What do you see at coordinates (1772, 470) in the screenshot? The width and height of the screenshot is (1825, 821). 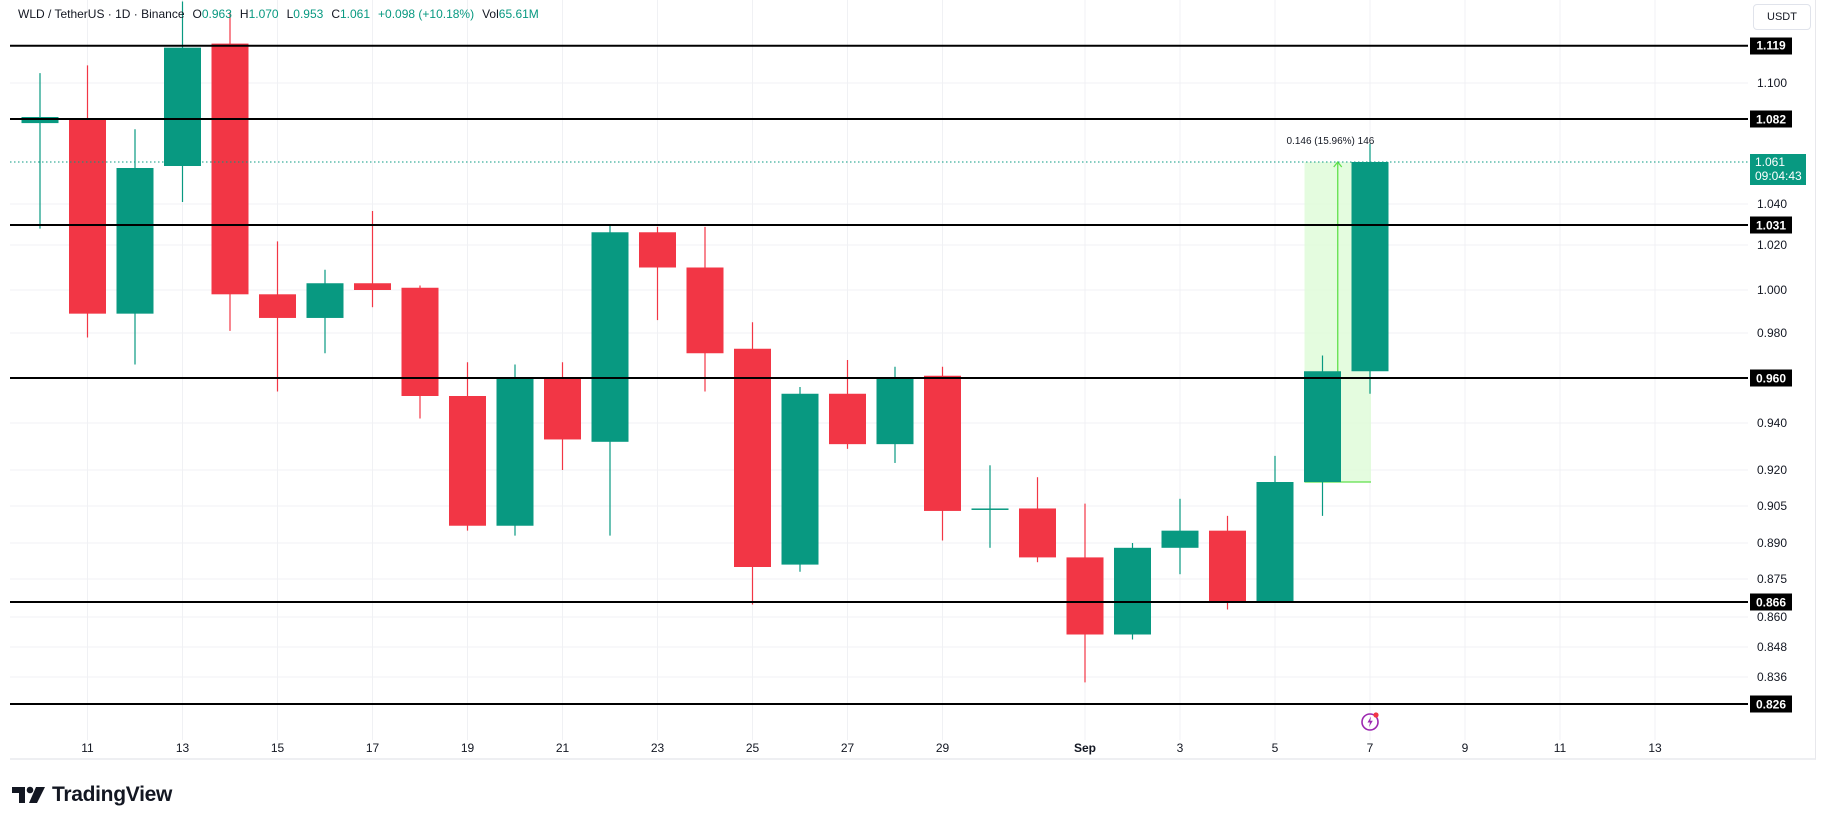 I see `price-tick-label: 0.920` at bounding box center [1772, 470].